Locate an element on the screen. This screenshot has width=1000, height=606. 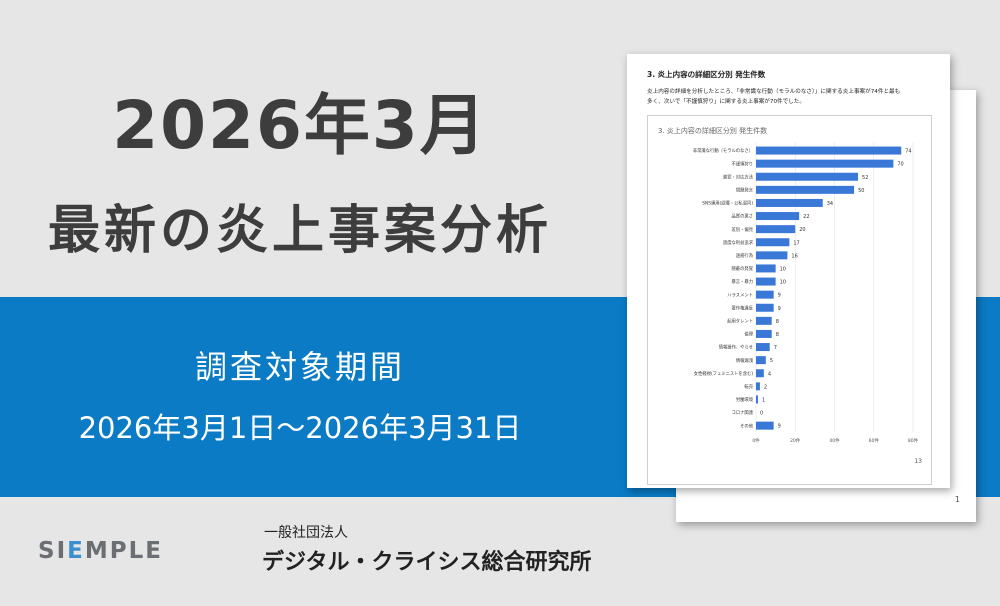
category-label: ハラスメント is located at coordinates (740, 295).